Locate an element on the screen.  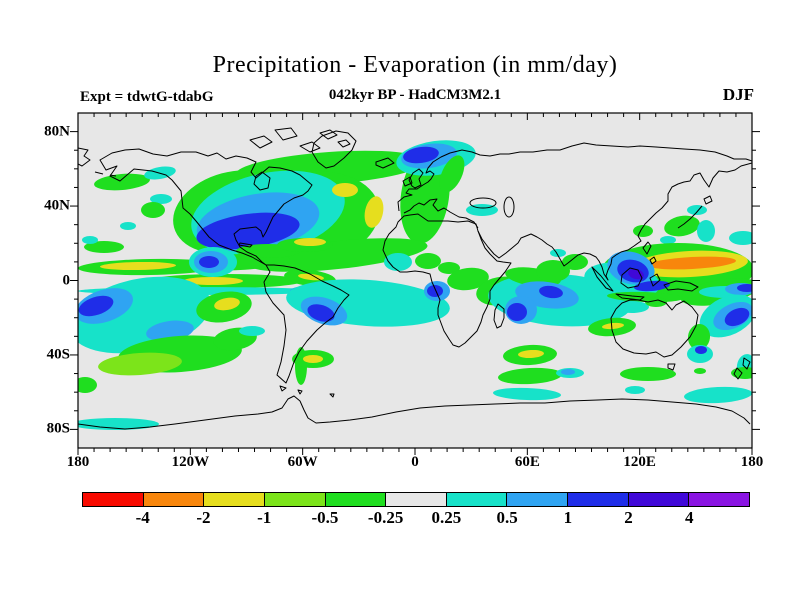
south-america-outline is located at coordinates (294, 317).